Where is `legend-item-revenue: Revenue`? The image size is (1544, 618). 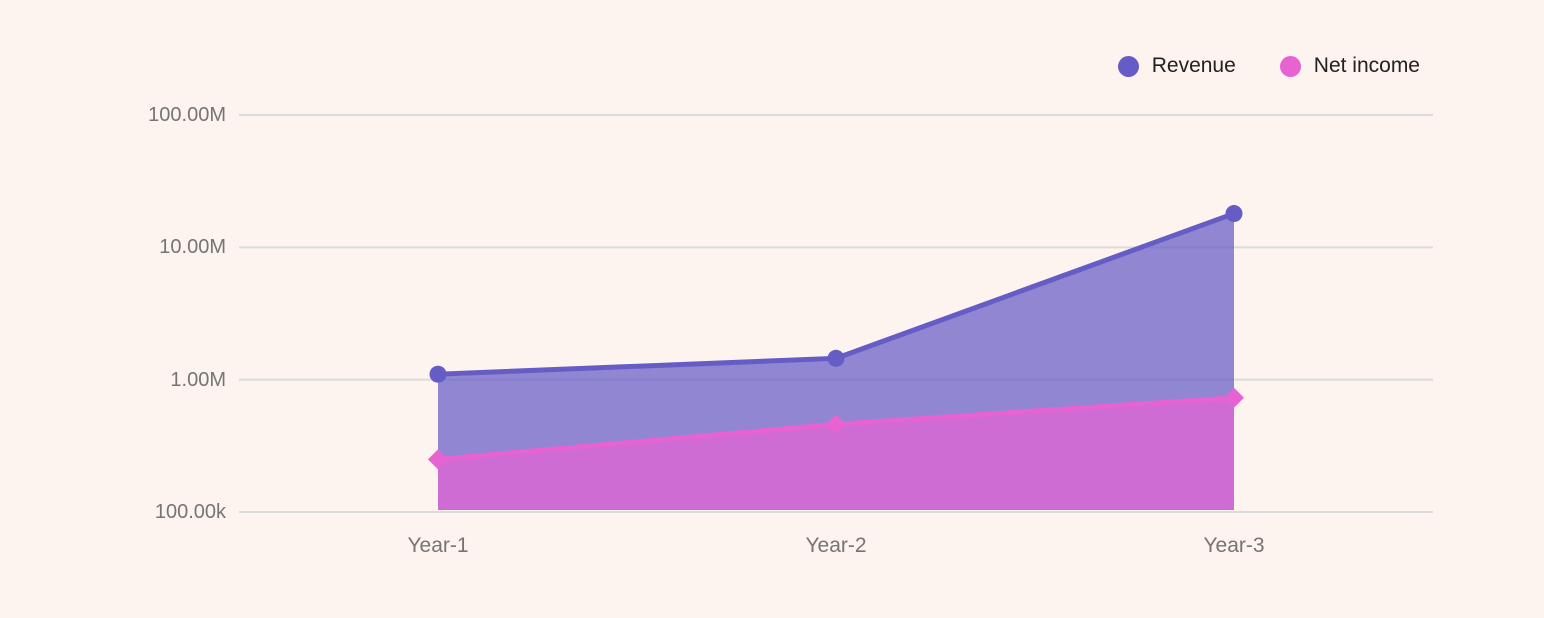
legend-item-revenue: Revenue is located at coordinates (1176, 66).